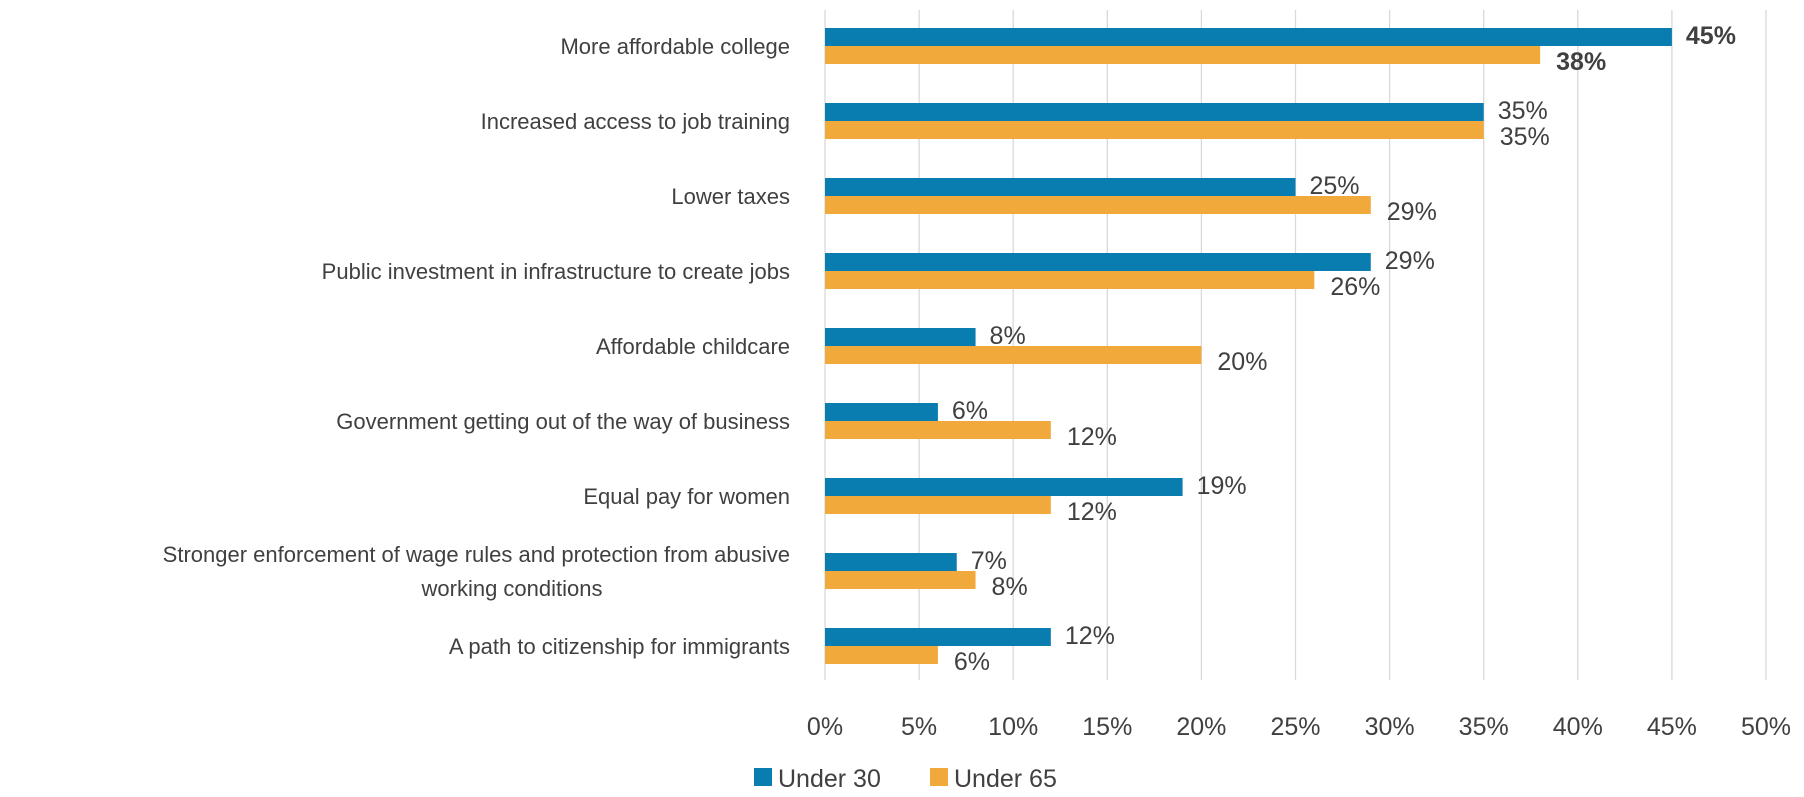 Image resolution: width=1804 pixels, height=797 pixels. I want to click on category-label: Affordable childcare, so click(693, 346).